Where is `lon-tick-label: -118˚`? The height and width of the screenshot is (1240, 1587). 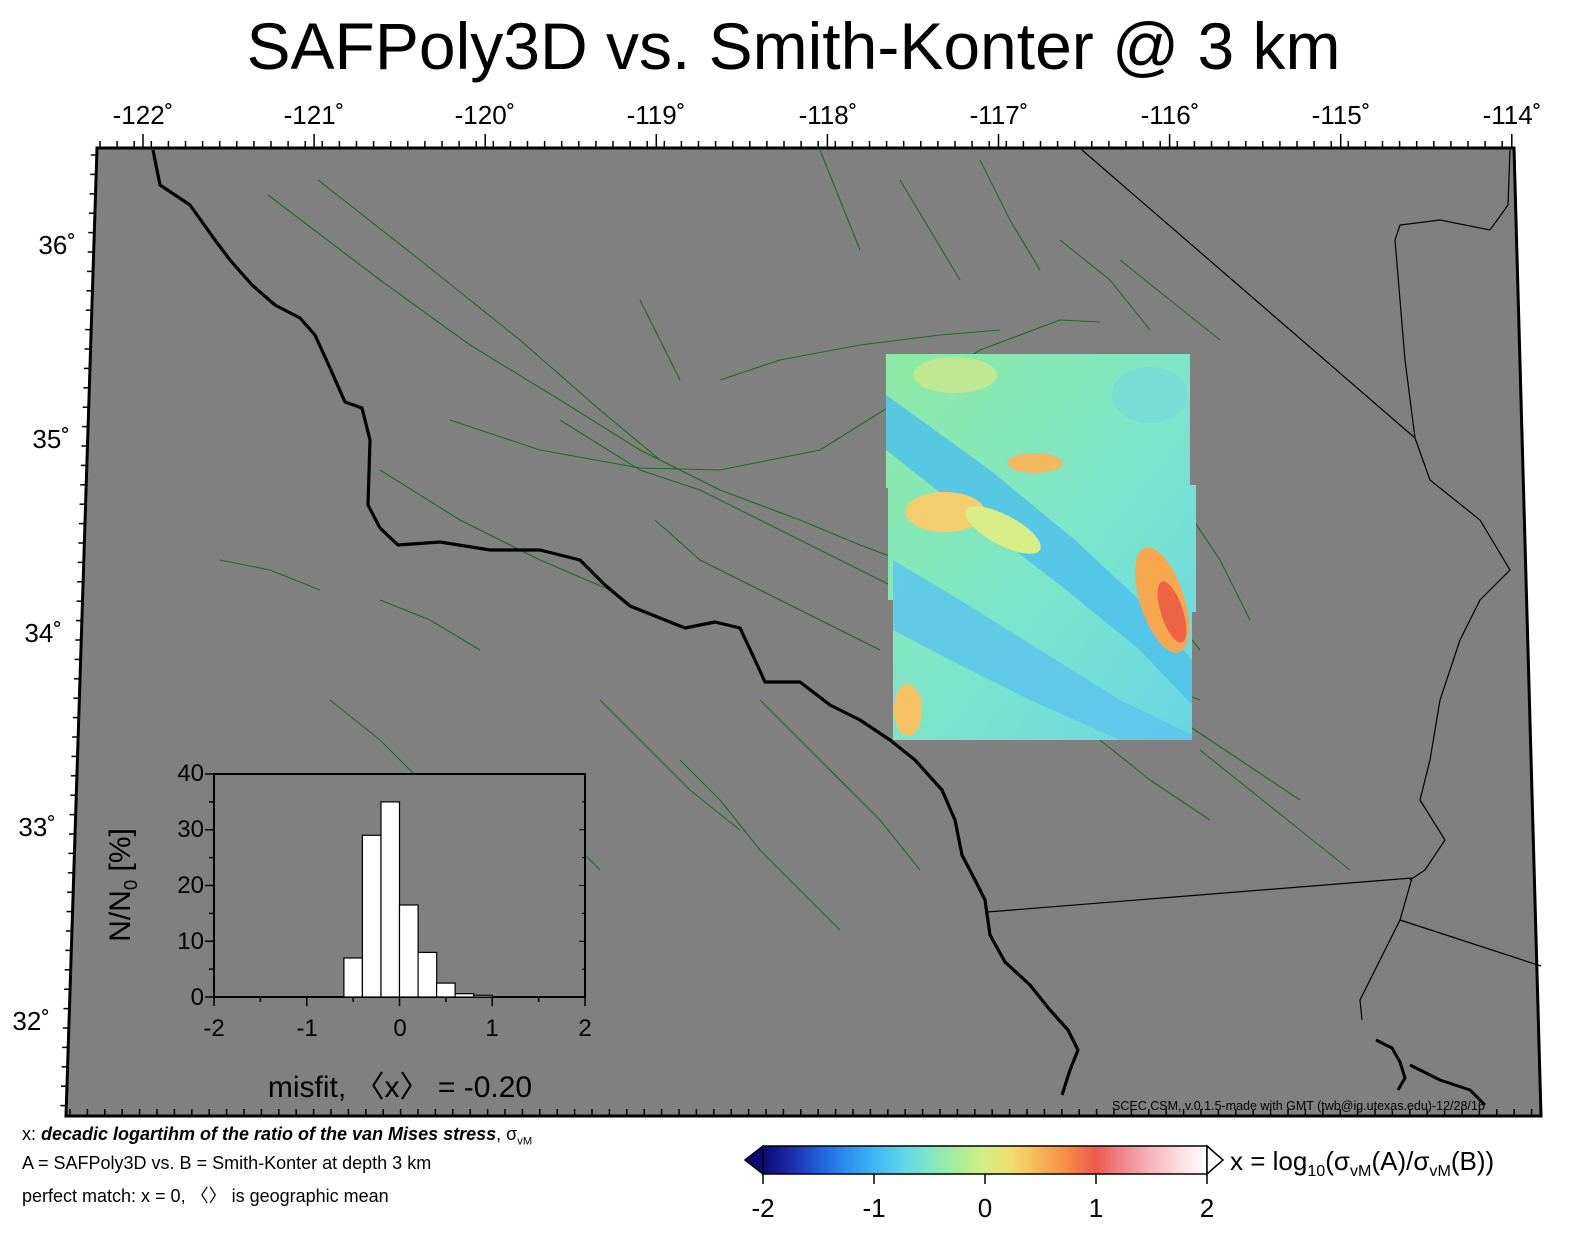 lon-tick-label: -118˚ is located at coordinates (828, 115).